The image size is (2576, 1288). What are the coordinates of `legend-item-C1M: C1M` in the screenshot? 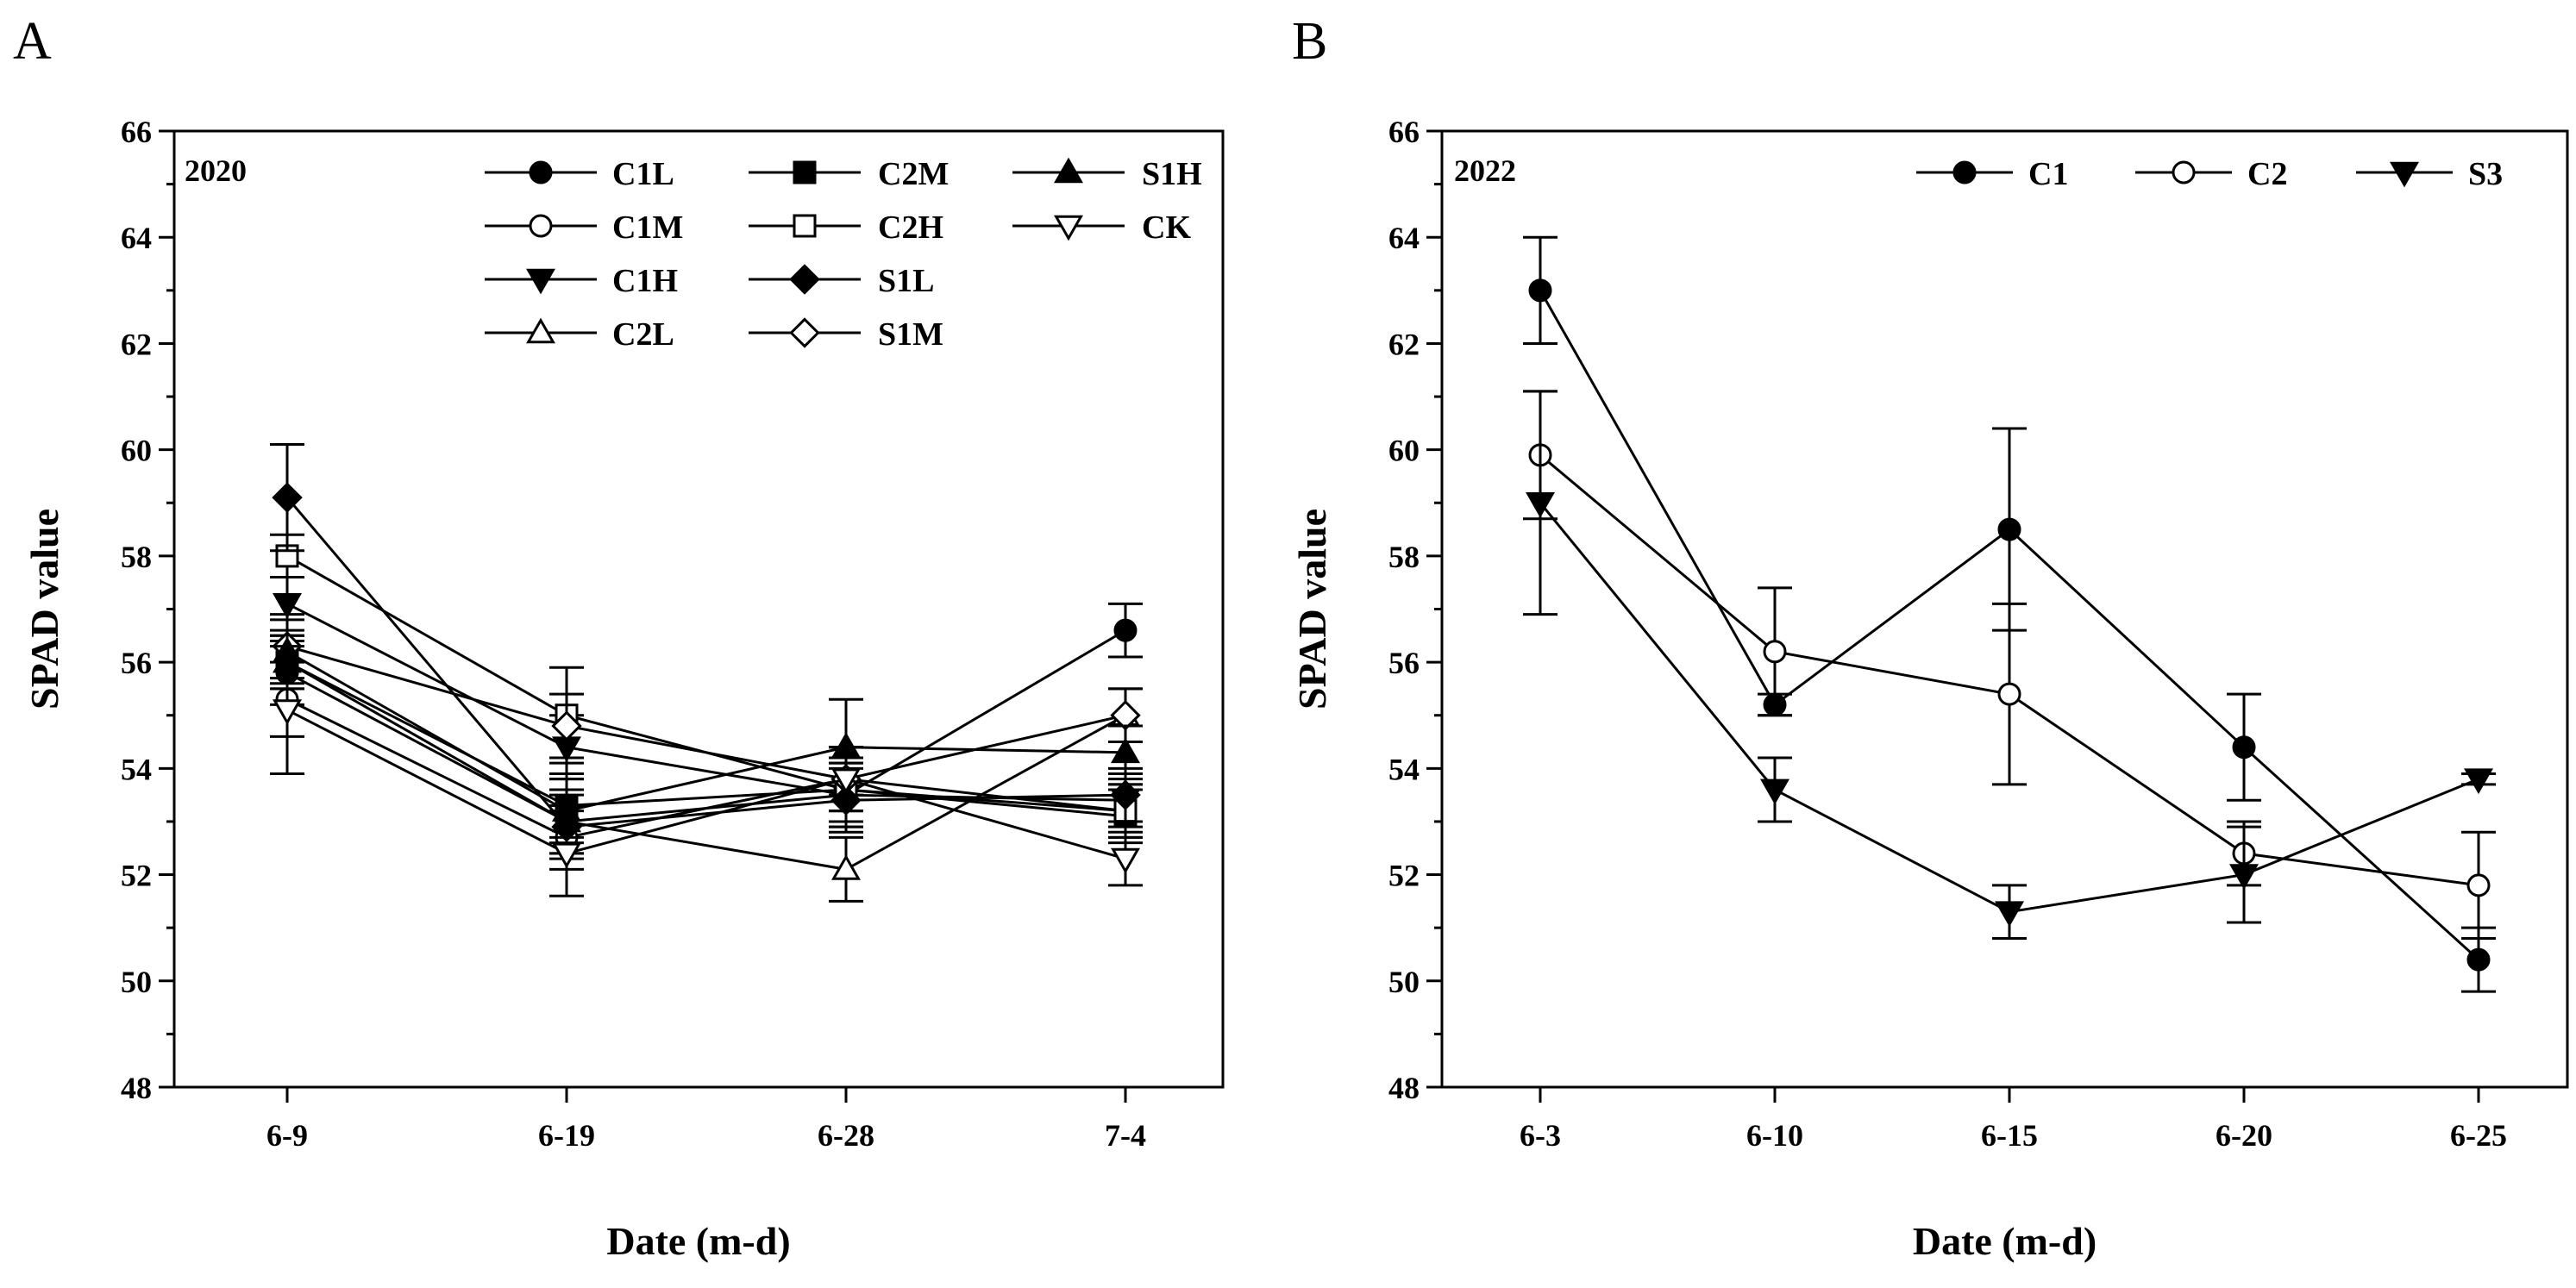 It's located at (584, 228).